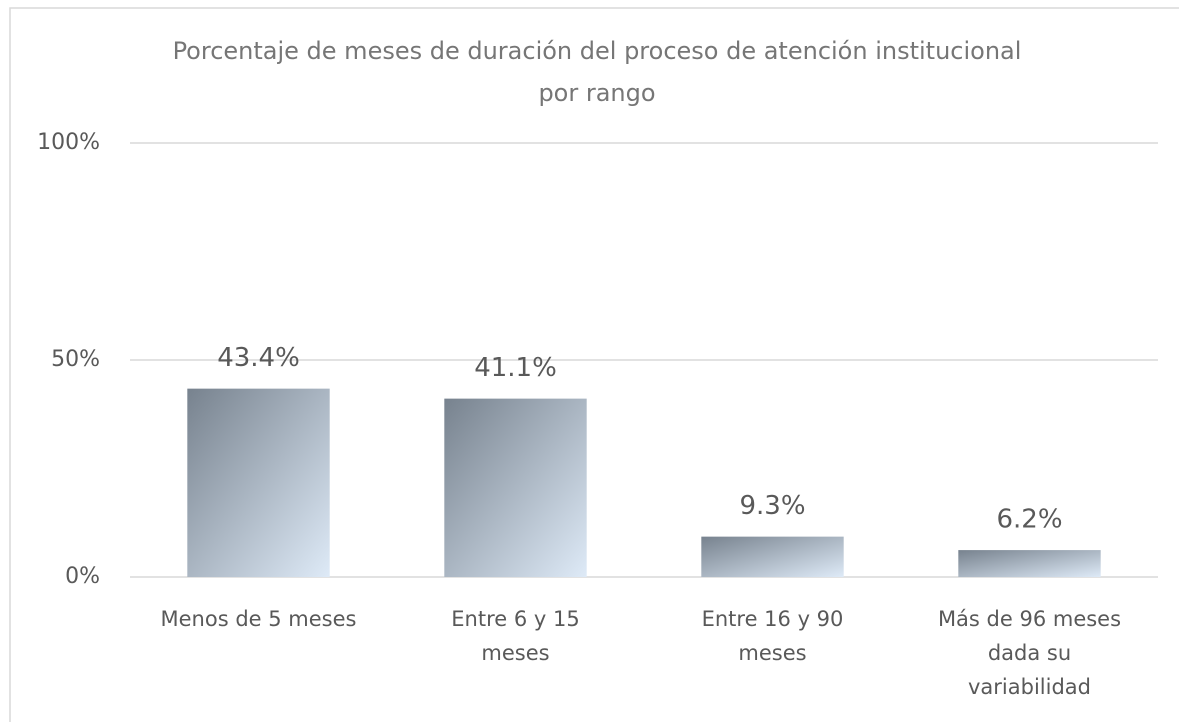  I want to click on y-tick-label: 0%, so click(82, 576).